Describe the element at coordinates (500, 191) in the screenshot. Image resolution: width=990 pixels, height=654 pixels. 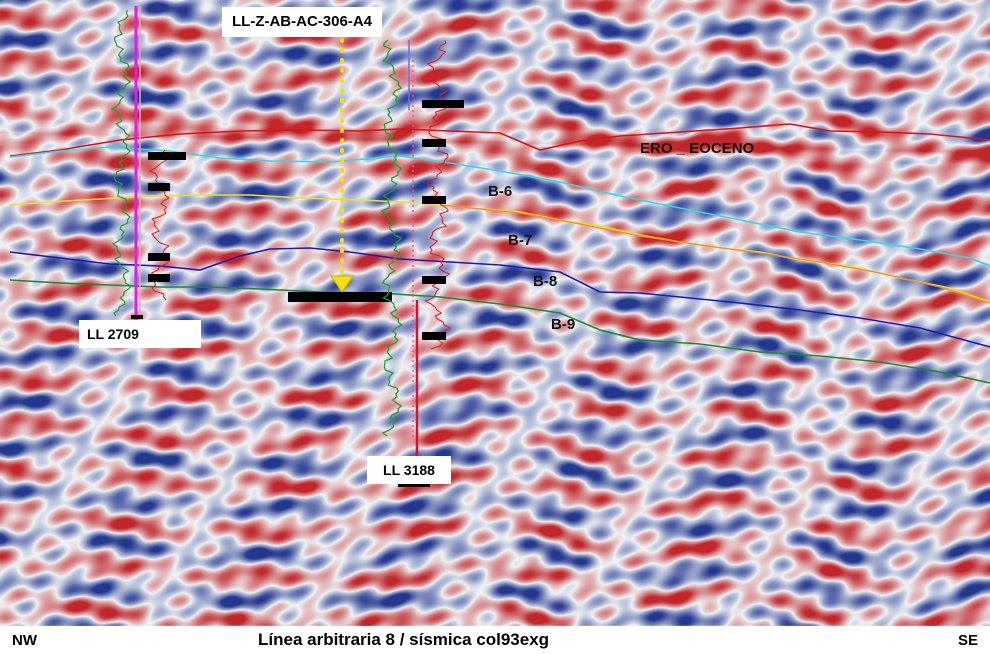
I see `horizon-b6-label: B-6` at that location.